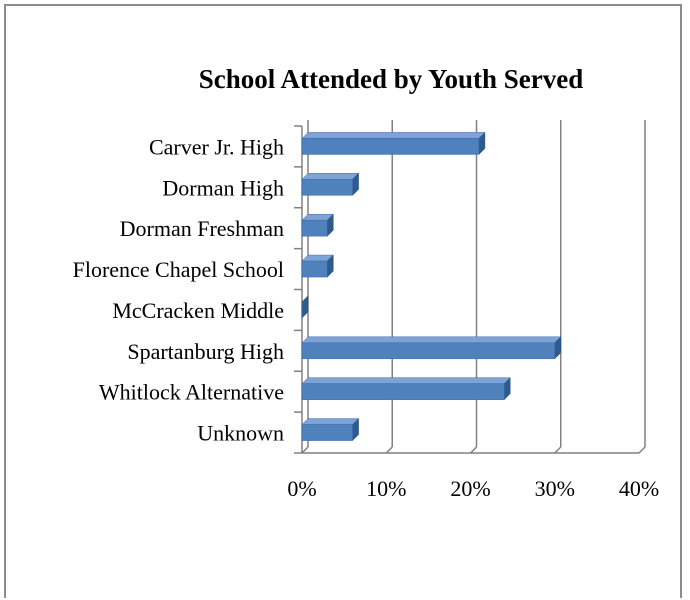 The width and height of the screenshot is (690, 600). Describe the element at coordinates (386, 488) in the screenshot. I see `tick-label: 10%` at that location.